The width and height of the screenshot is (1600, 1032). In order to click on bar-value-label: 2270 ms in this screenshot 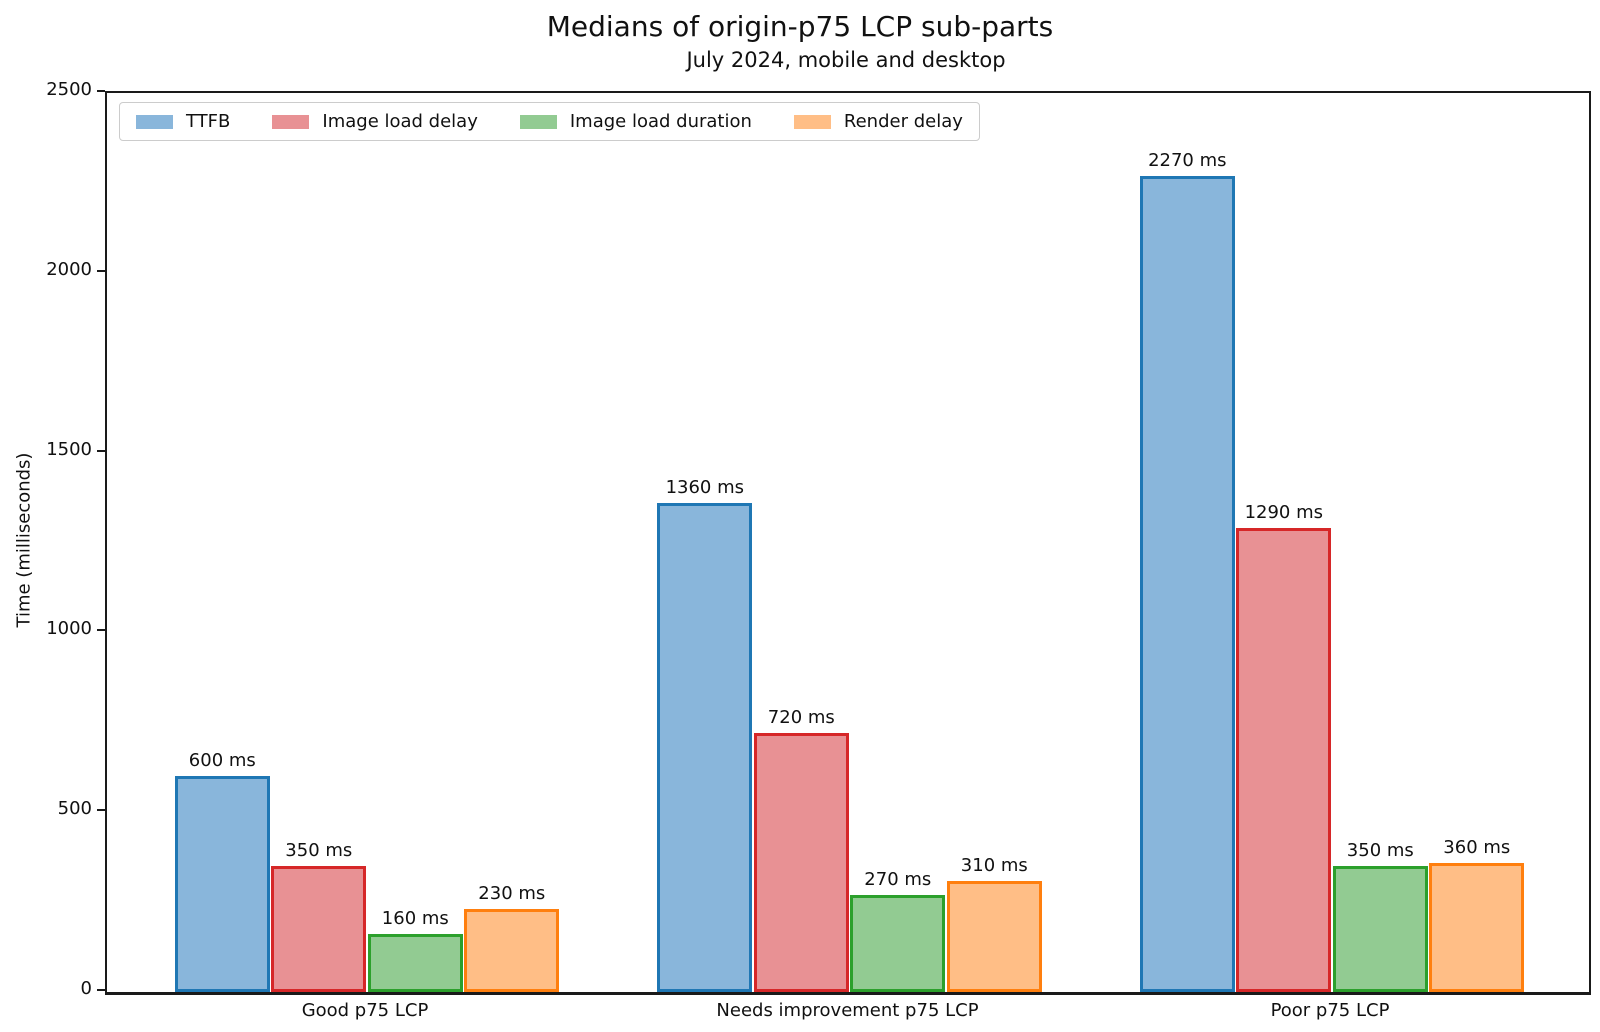, I will do `click(1187, 160)`.